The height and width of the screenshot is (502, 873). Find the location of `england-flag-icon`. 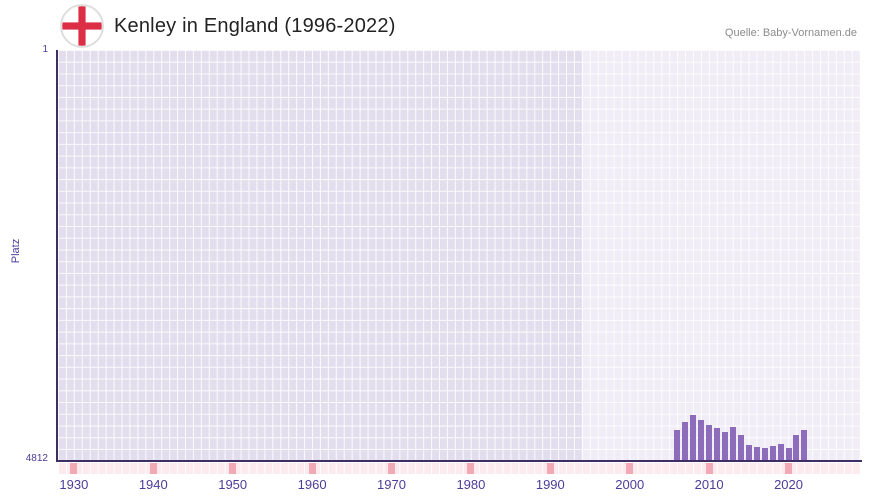

england-flag-icon is located at coordinates (82, 26).